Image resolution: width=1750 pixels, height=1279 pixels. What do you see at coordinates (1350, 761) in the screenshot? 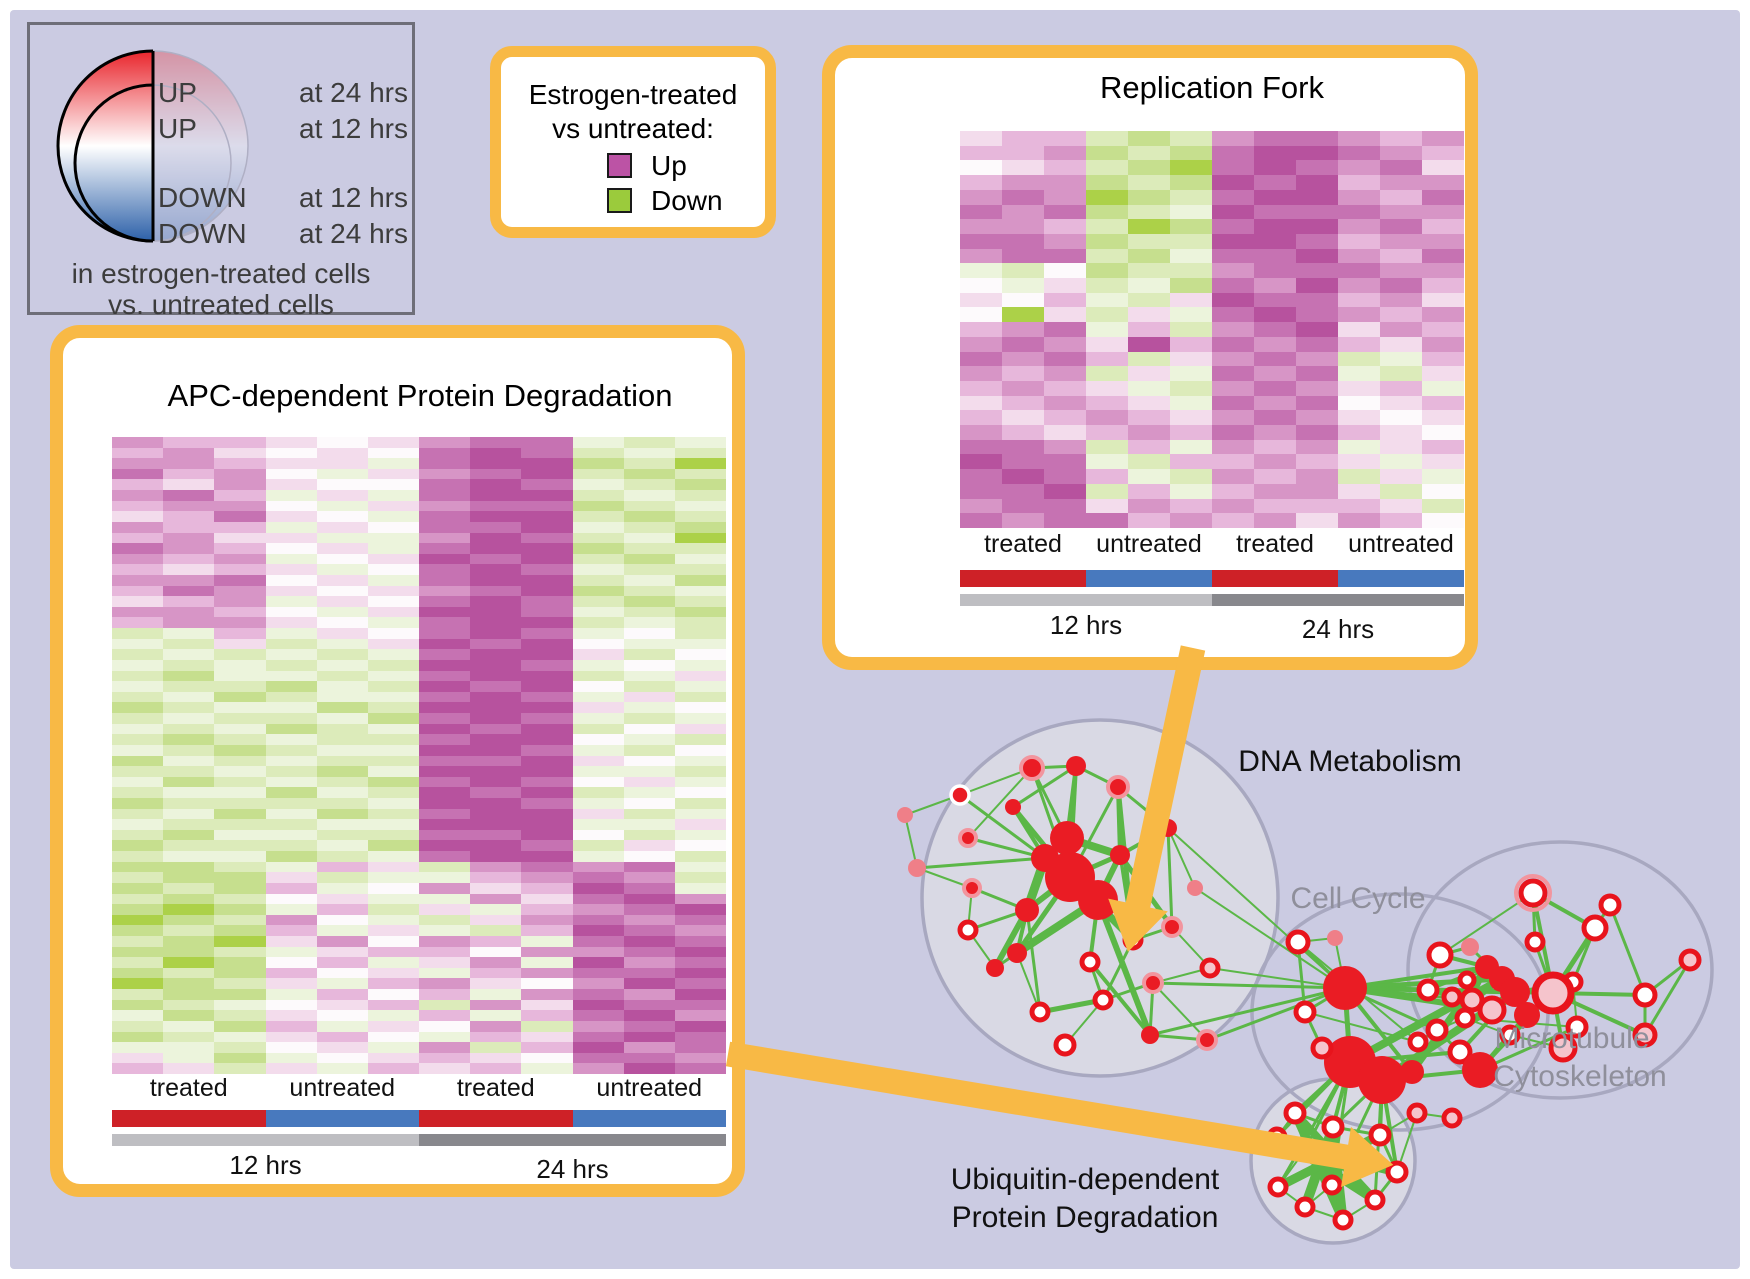
I see `cluster-label-dna-metabolism: DNA Metabolism` at bounding box center [1350, 761].